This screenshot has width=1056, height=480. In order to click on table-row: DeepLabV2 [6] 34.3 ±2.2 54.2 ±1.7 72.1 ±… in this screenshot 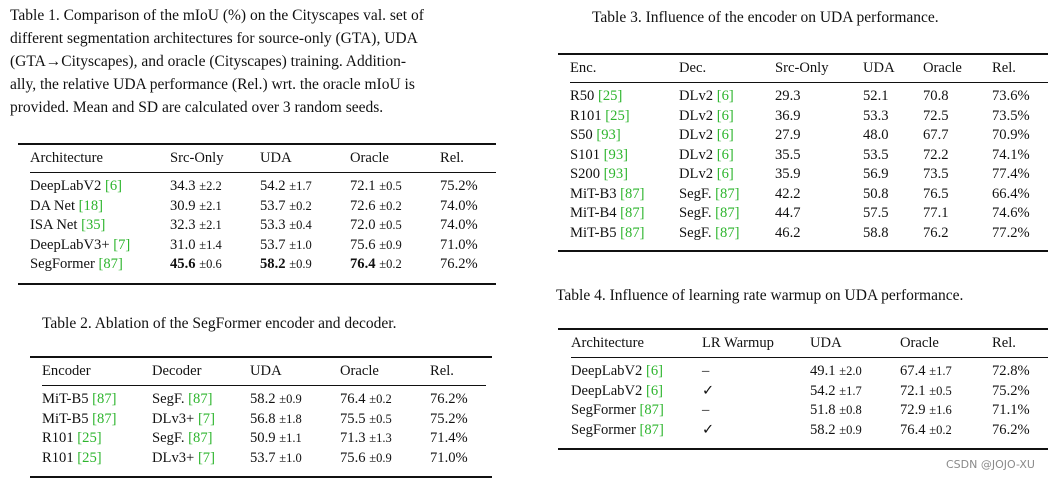, I will do `click(263, 185)`.